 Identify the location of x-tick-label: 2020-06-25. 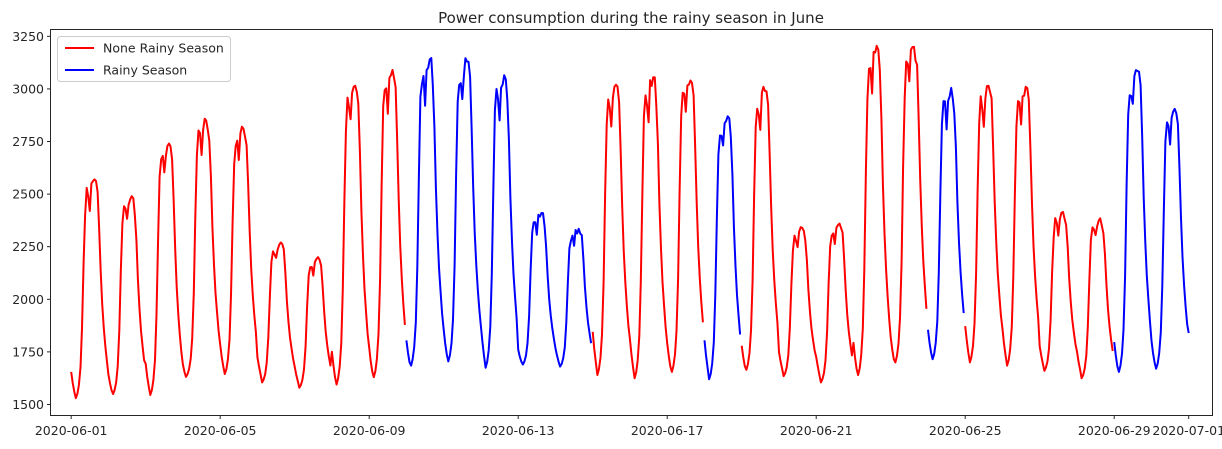
(965, 430).